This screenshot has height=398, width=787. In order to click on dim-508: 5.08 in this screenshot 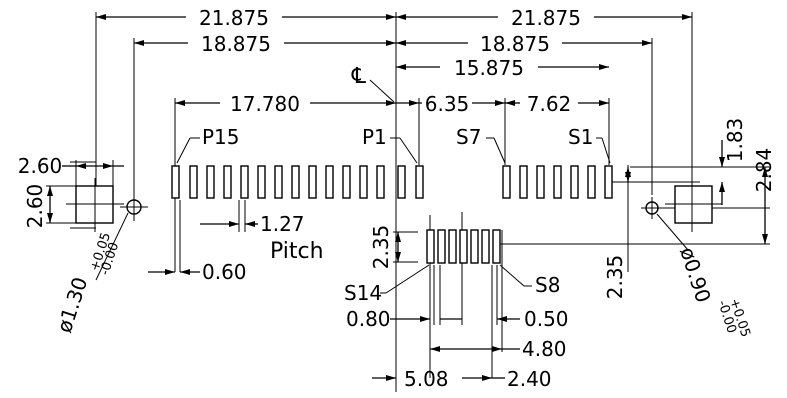, I will do `click(426, 379)`.